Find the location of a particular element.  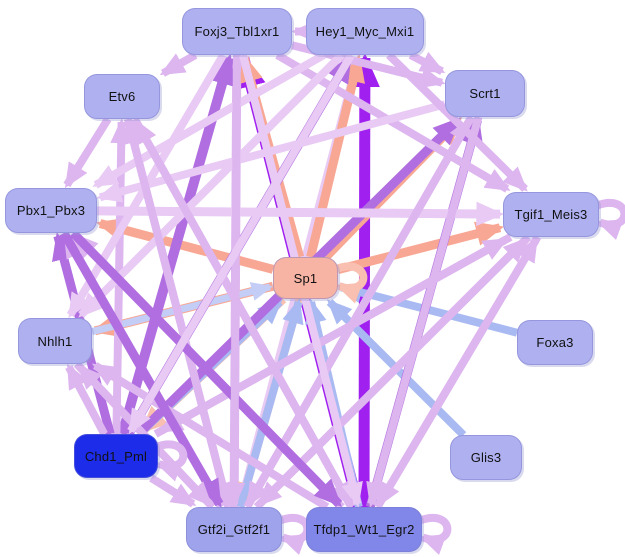

node-label: Gtf2i_Gtf2f1 is located at coordinates (234, 529).